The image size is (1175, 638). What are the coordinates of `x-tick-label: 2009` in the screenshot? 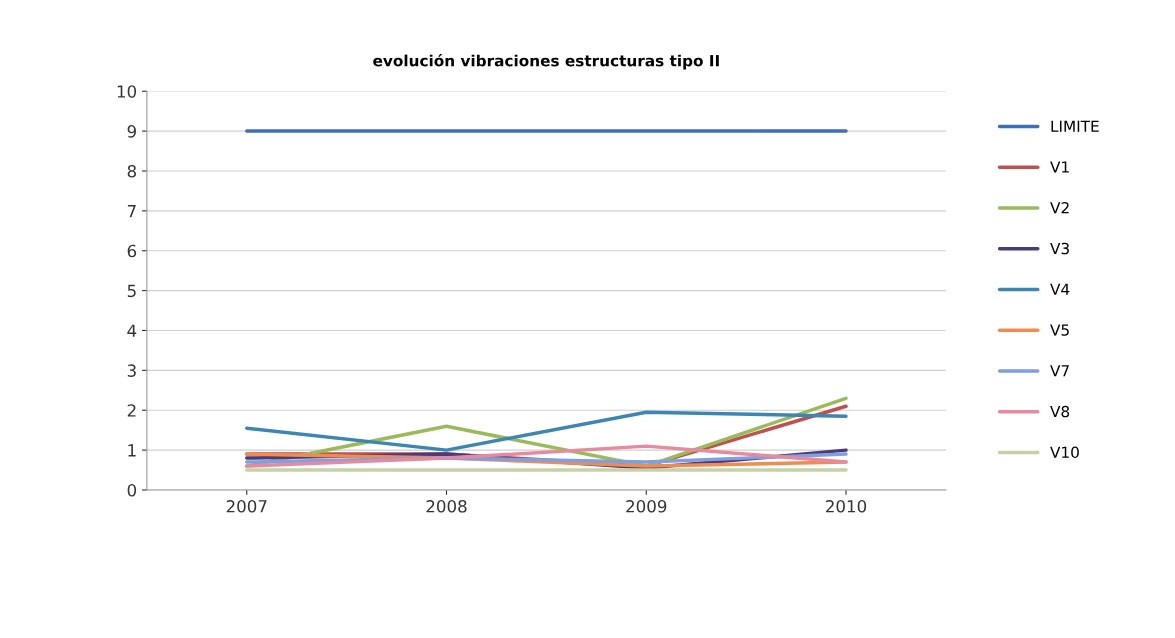 It's located at (646, 506).